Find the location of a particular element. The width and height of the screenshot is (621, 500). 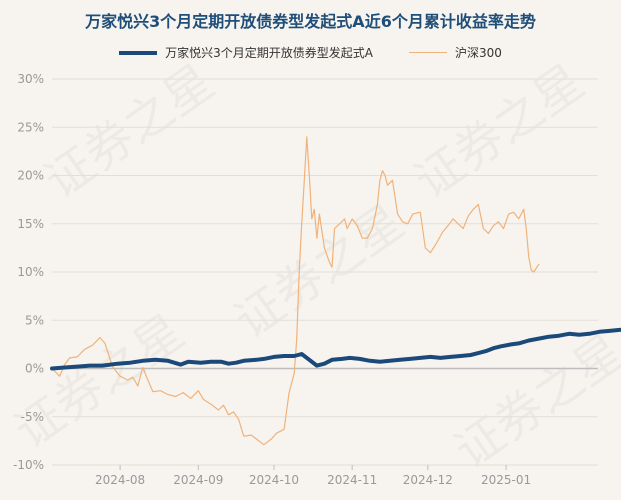

x-tick-label: 2024-08 is located at coordinates (120, 480).